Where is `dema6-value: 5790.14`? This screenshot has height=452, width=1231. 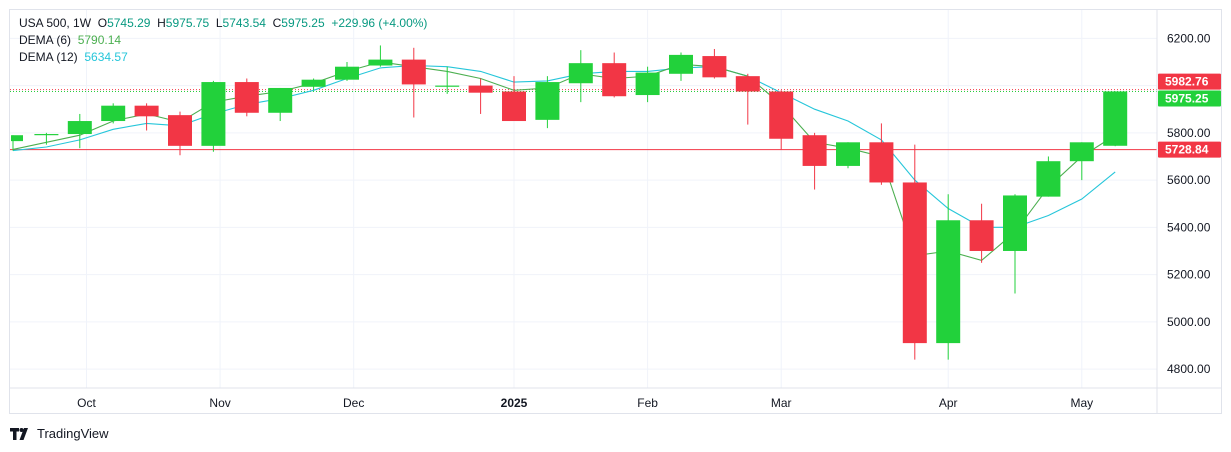
dema6-value: 5790.14 is located at coordinates (99, 40).